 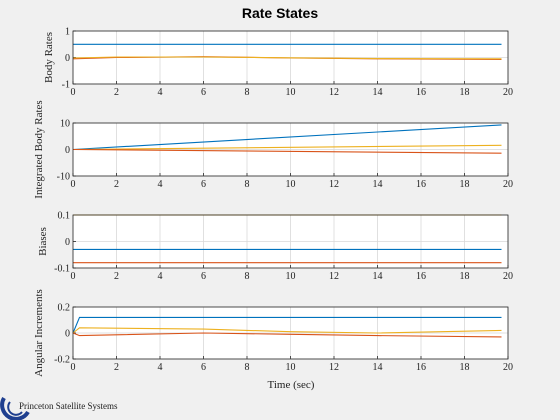 What do you see at coordinates (43, 241) in the screenshot?
I see `y-axis-label: Biases` at bounding box center [43, 241].